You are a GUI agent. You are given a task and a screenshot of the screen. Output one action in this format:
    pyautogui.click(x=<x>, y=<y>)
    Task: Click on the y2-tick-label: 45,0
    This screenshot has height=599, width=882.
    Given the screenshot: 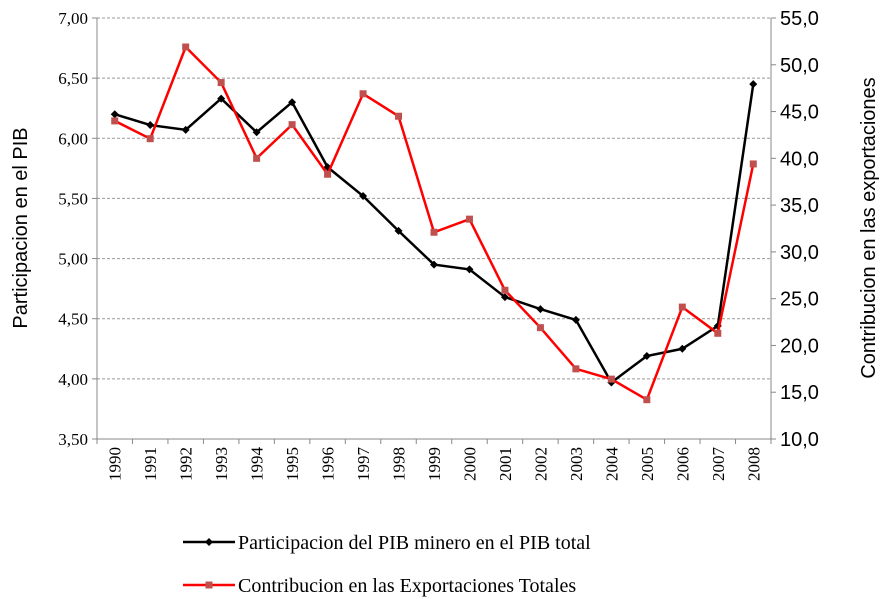 What is the action you would take?
    pyautogui.click(x=799, y=113)
    